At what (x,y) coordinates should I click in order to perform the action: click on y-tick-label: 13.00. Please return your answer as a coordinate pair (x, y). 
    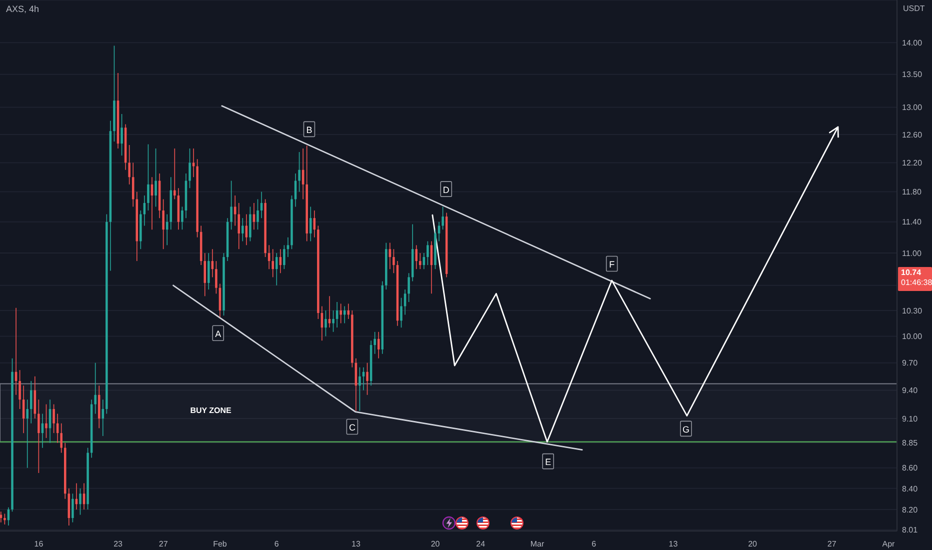
    Looking at the image, I should click on (912, 107).